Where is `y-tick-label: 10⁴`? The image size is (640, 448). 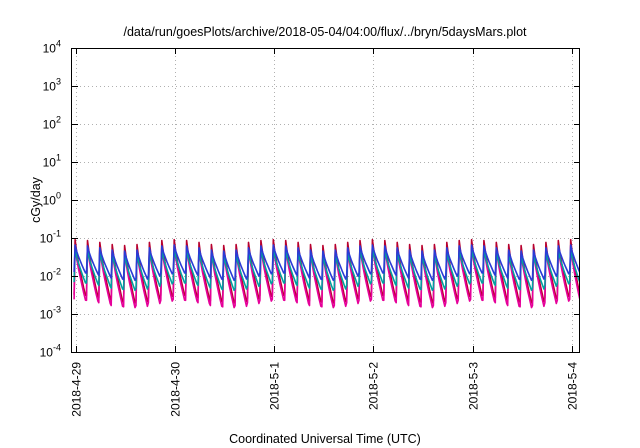 y-tick-label: 10⁴ is located at coordinates (52, 47).